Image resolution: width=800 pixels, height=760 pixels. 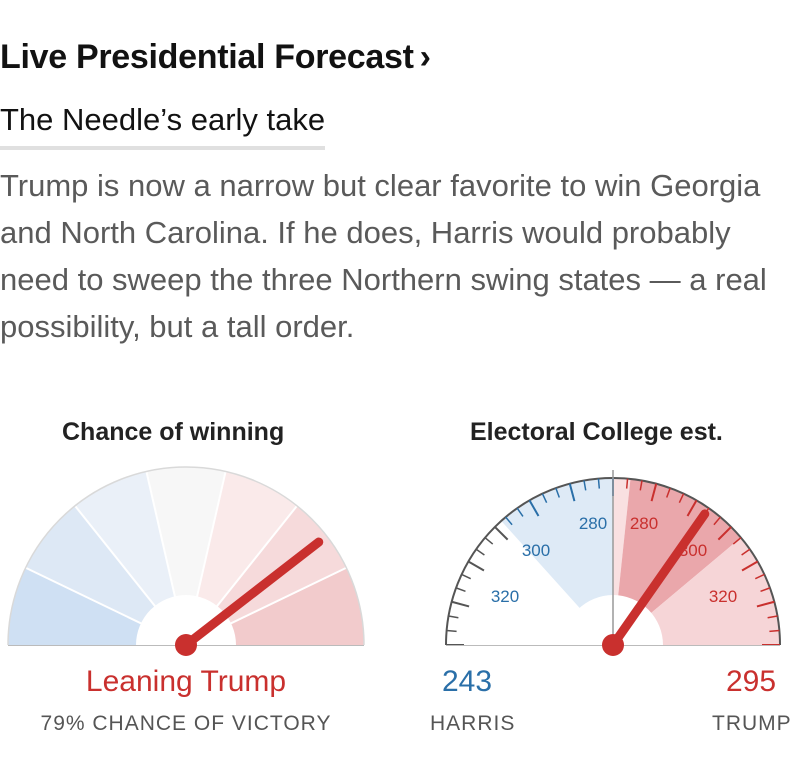 I want to click on electoral-gauge-title: Electoral College est., so click(x=596, y=432).